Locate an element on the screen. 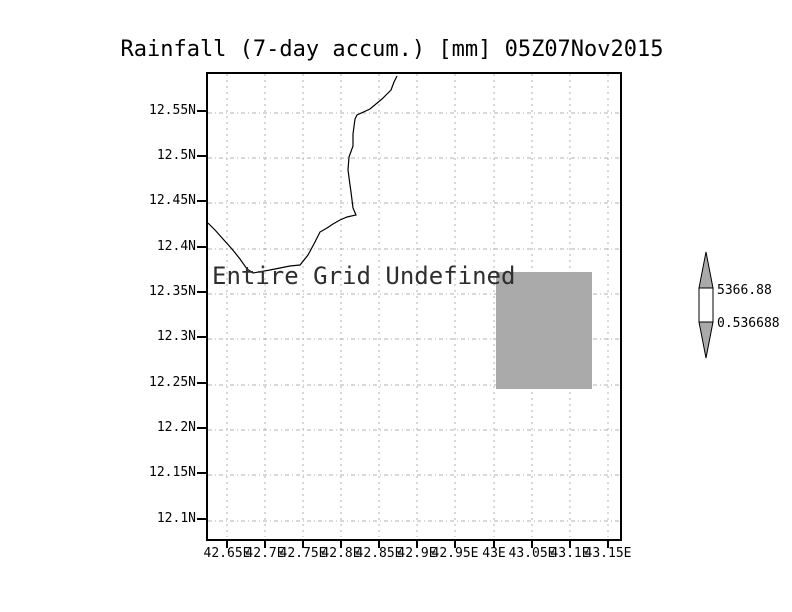 Image resolution: width=792 pixels, height=612 pixels. x-tick-label: 43.05E is located at coordinates (532, 553).